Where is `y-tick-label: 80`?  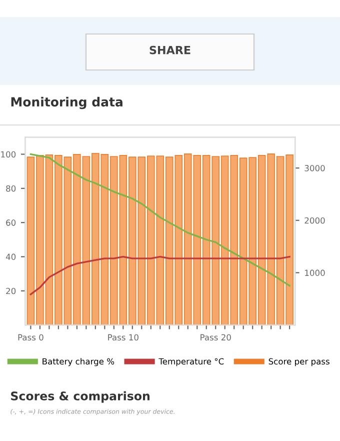
y-tick-label: 80 is located at coordinates (11, 188).